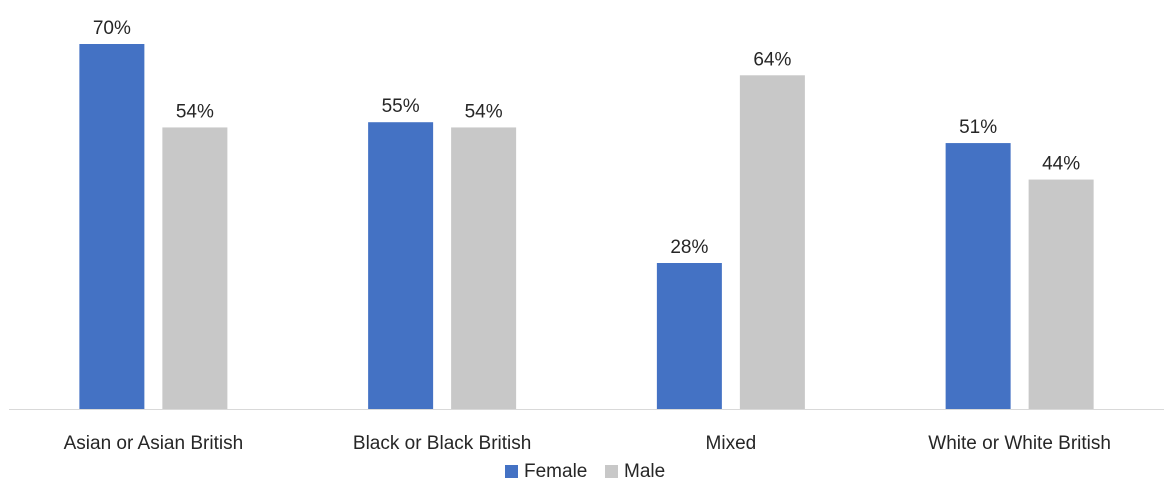 The image size is (1171, 493). Describe the element at coordinates (689, 247) in the screenshot. I see `data-label-female-mixed: 28%` at that location.